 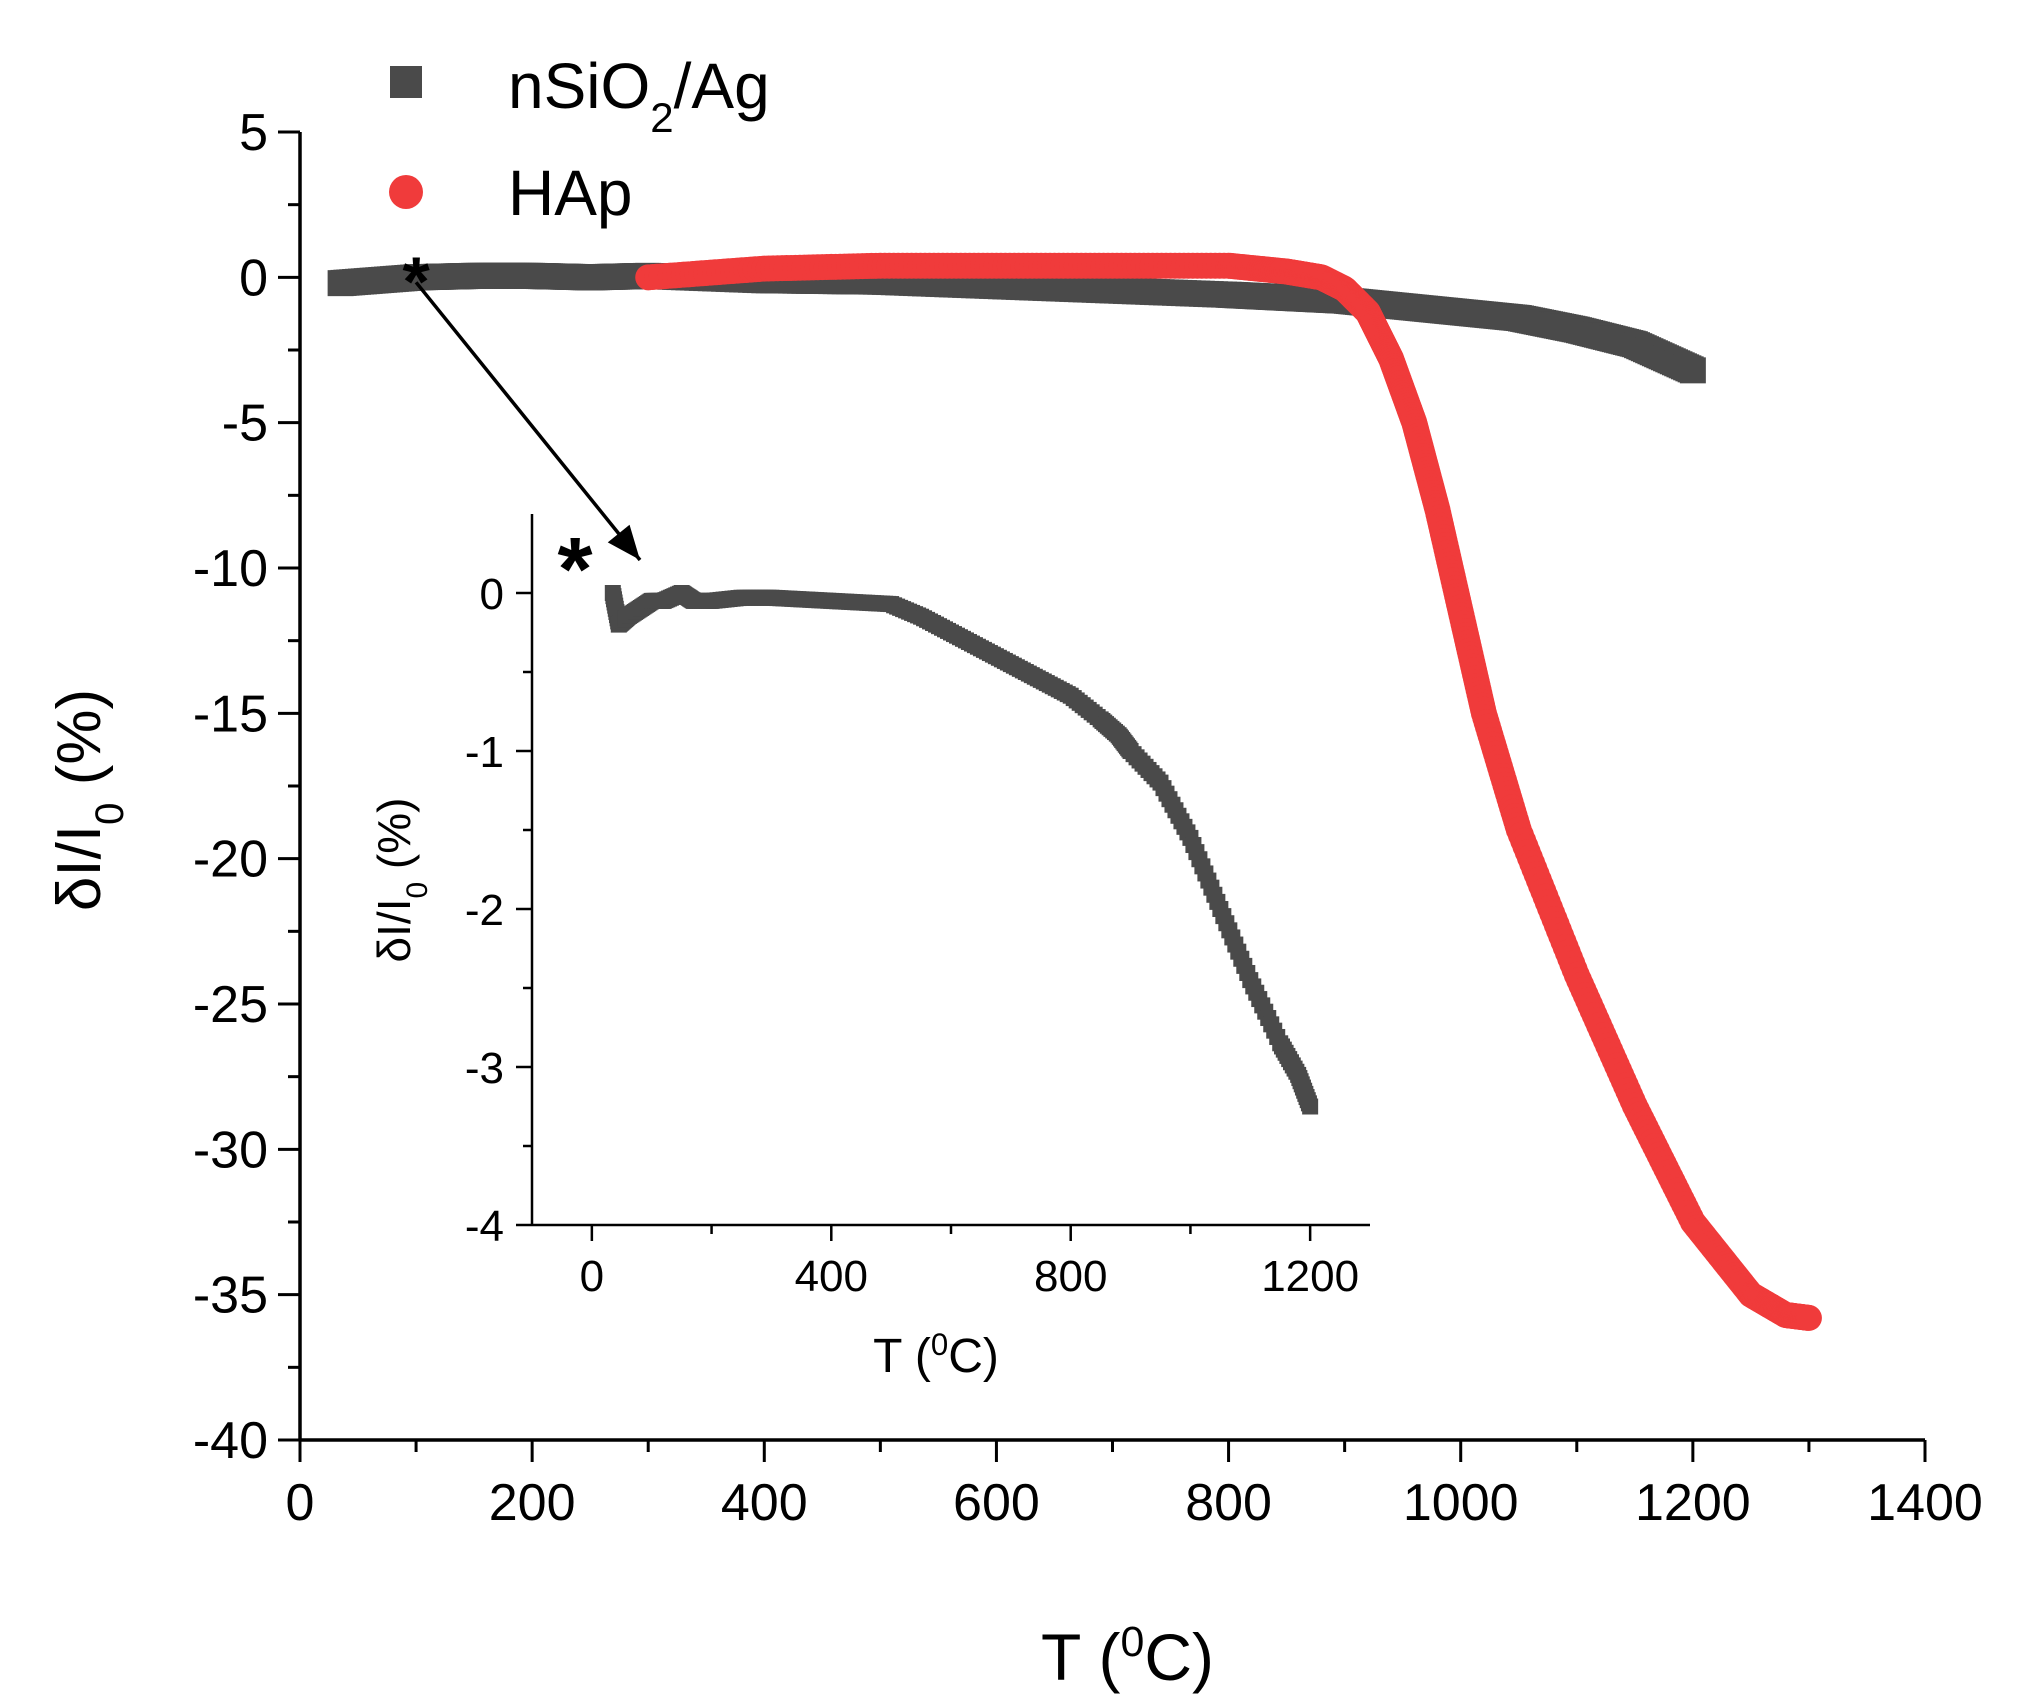 I want to click on annotation-arrow-line, so click(x=528, y=421).